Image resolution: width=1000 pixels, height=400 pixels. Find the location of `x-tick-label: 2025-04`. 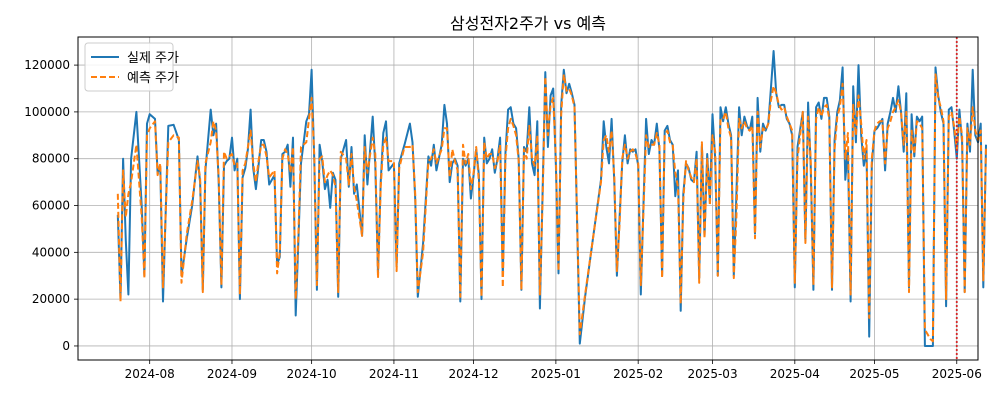

x-tick-label: 2025-04 is located at coordinates (795, 374).